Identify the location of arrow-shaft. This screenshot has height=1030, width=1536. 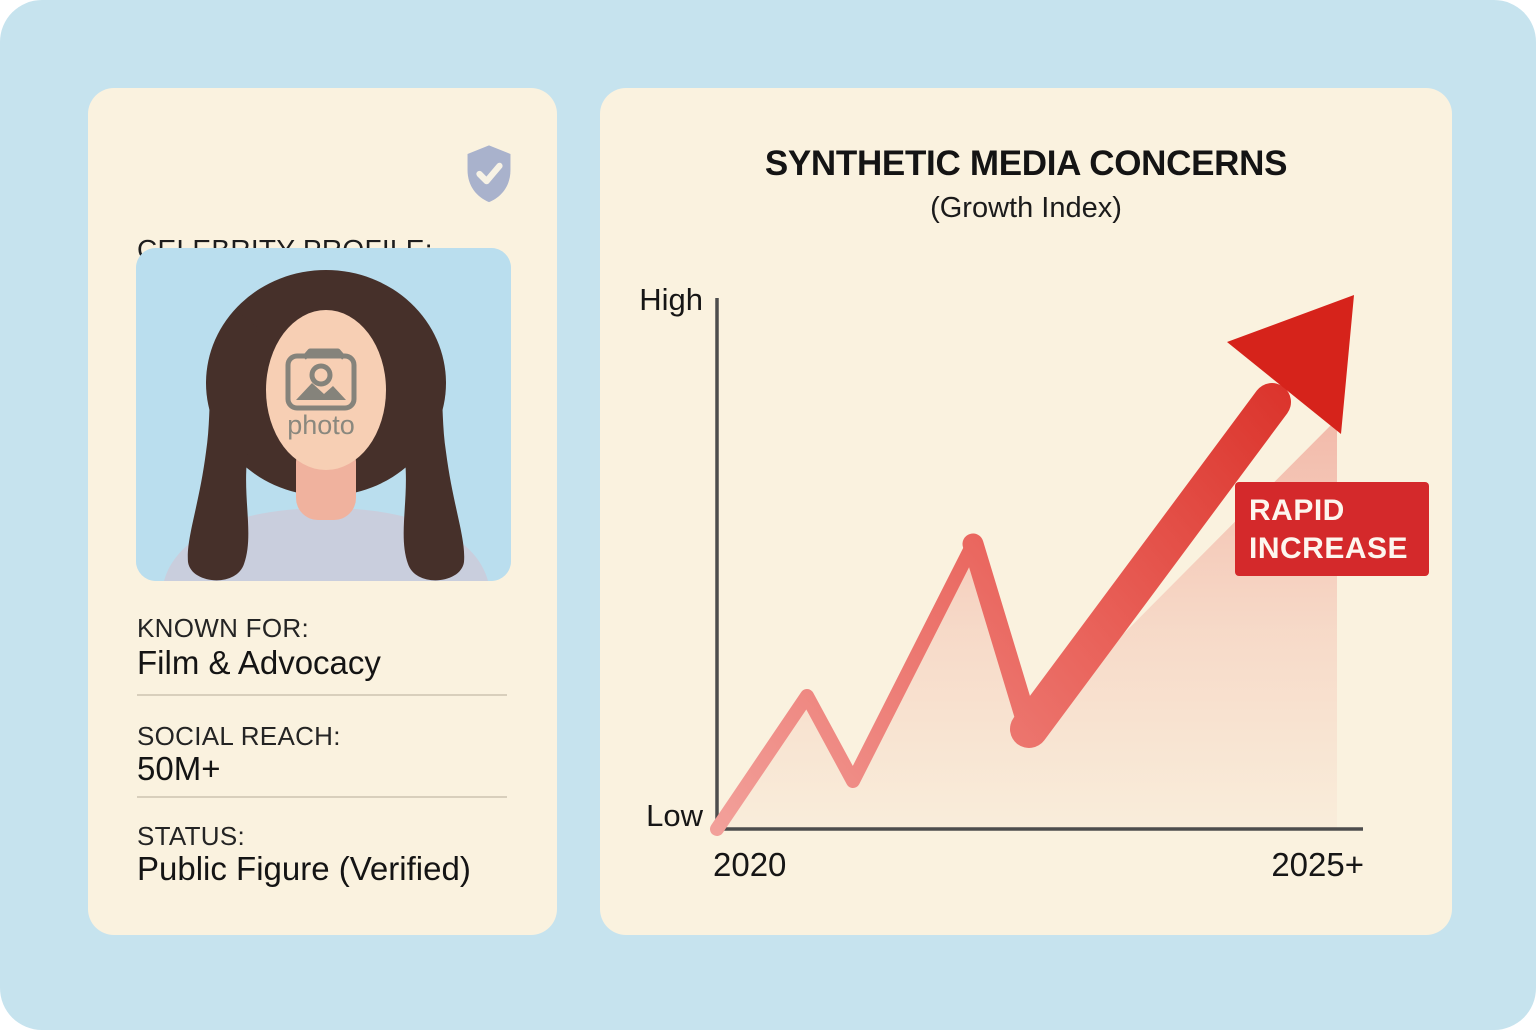
(1150, 565).